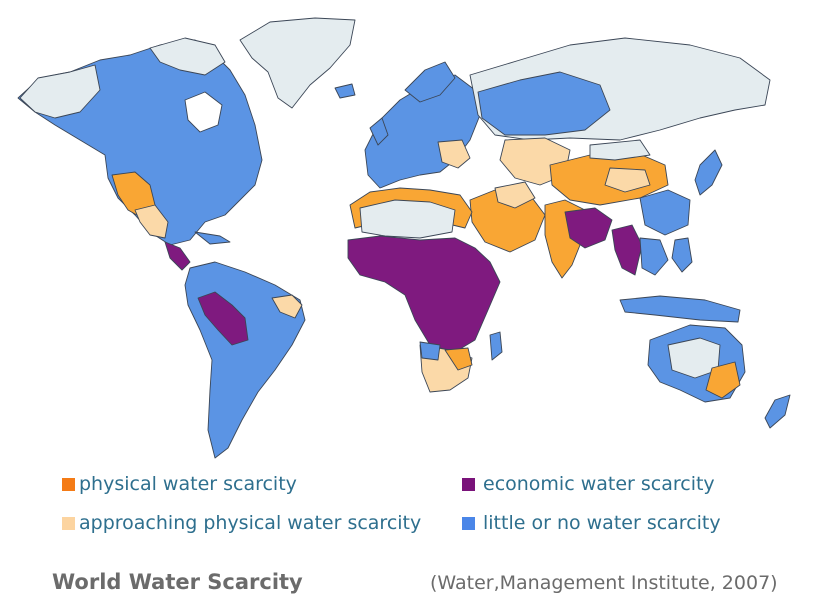 The height and width of the screenshot is (601, 814). What do you see at coordinates (515, 195) in the screenshot?
I see `middle-east-approaching` at bounding box center [515, 195].